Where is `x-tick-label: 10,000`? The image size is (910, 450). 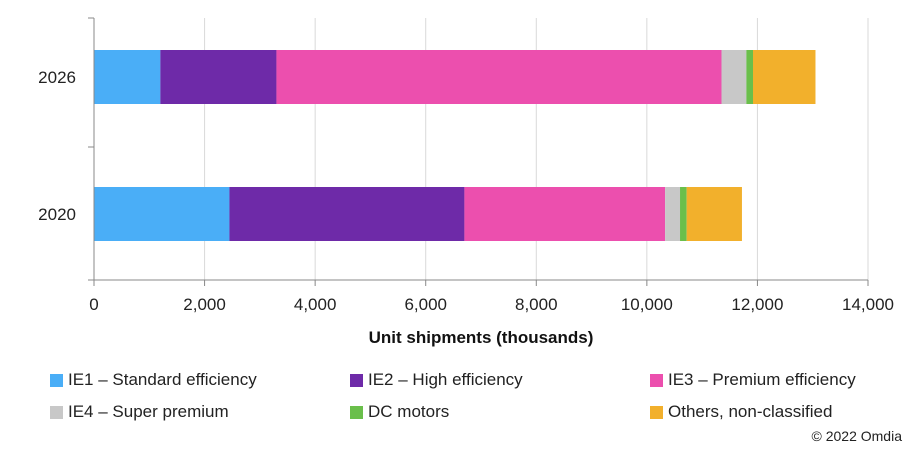 x-tick-label: 10,000 is located at coordinates (647, 304).